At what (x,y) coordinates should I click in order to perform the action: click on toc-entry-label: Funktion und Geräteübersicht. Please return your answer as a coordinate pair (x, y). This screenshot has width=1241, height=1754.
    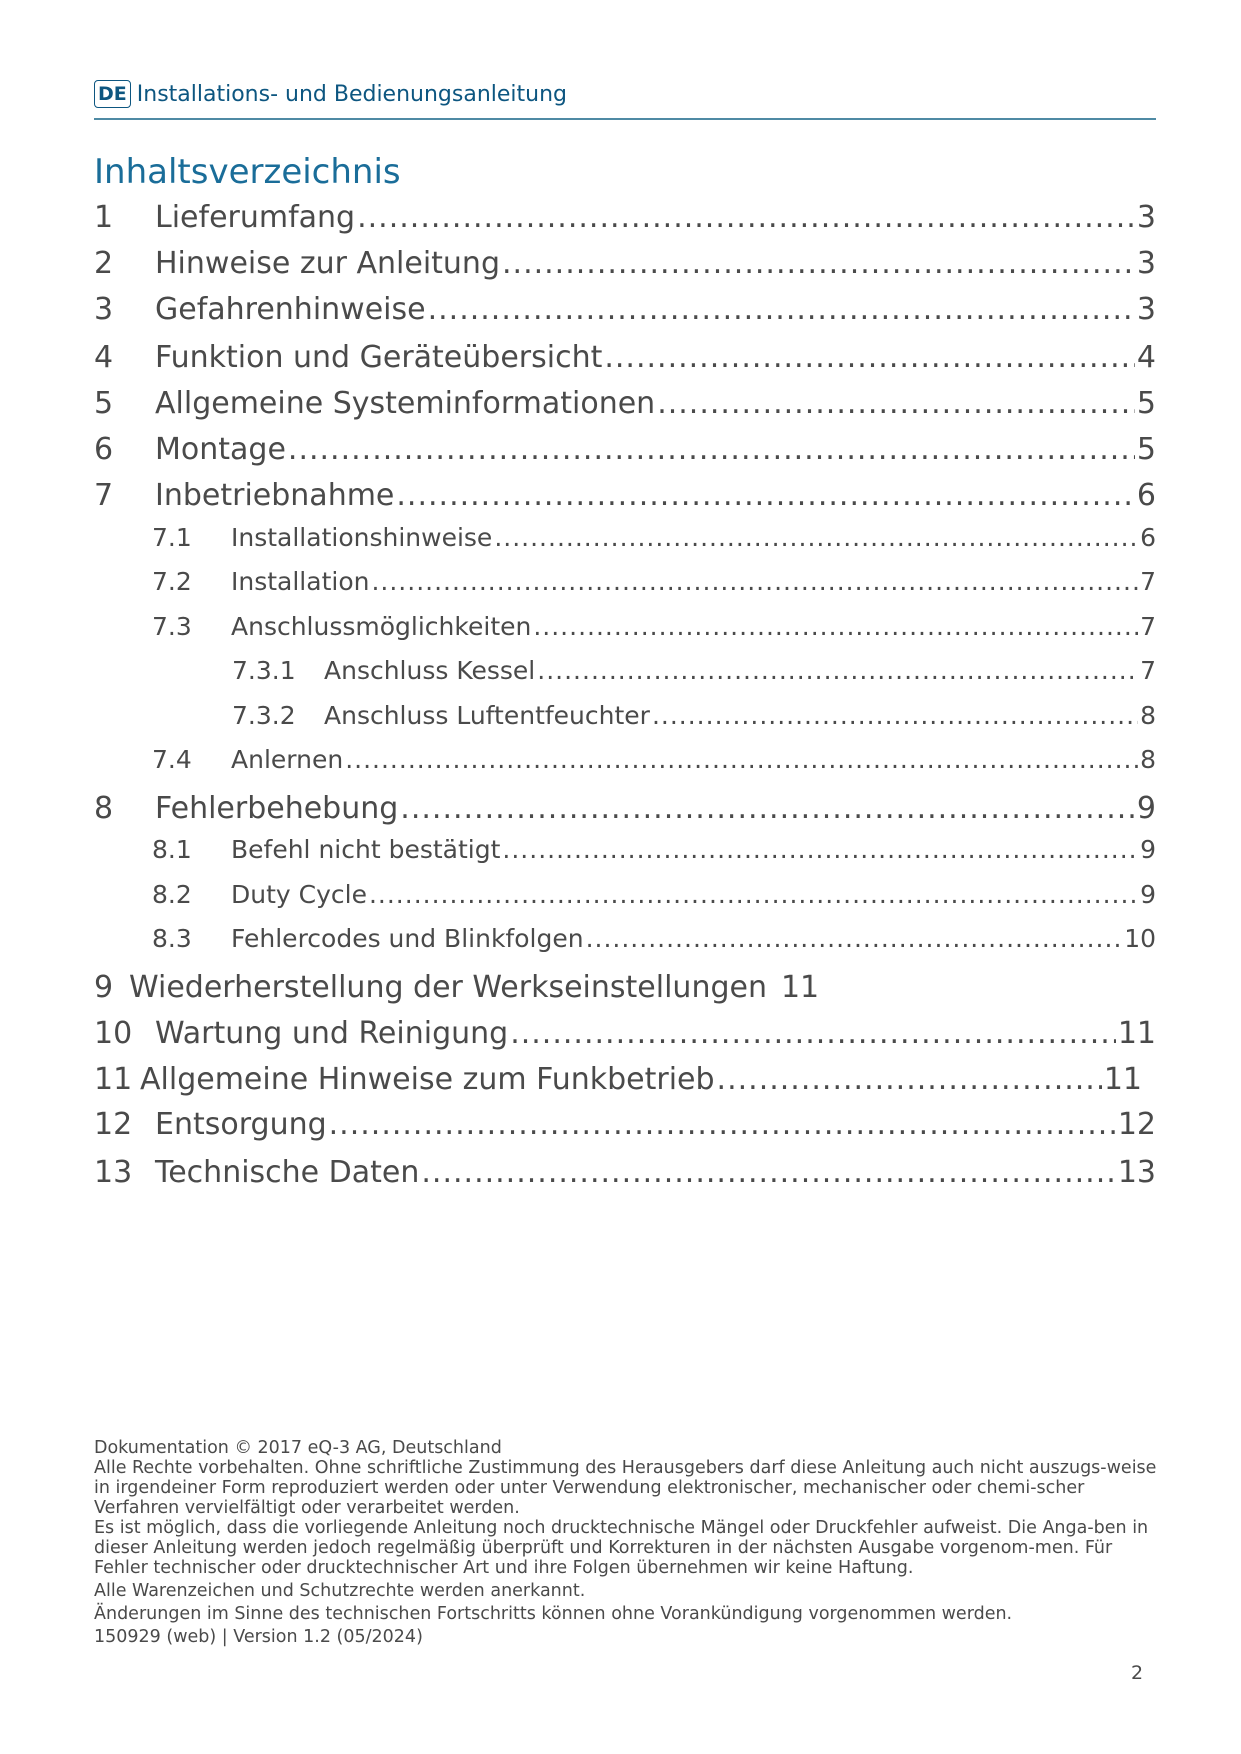
    Looking at the image, I should click on (379, 357).